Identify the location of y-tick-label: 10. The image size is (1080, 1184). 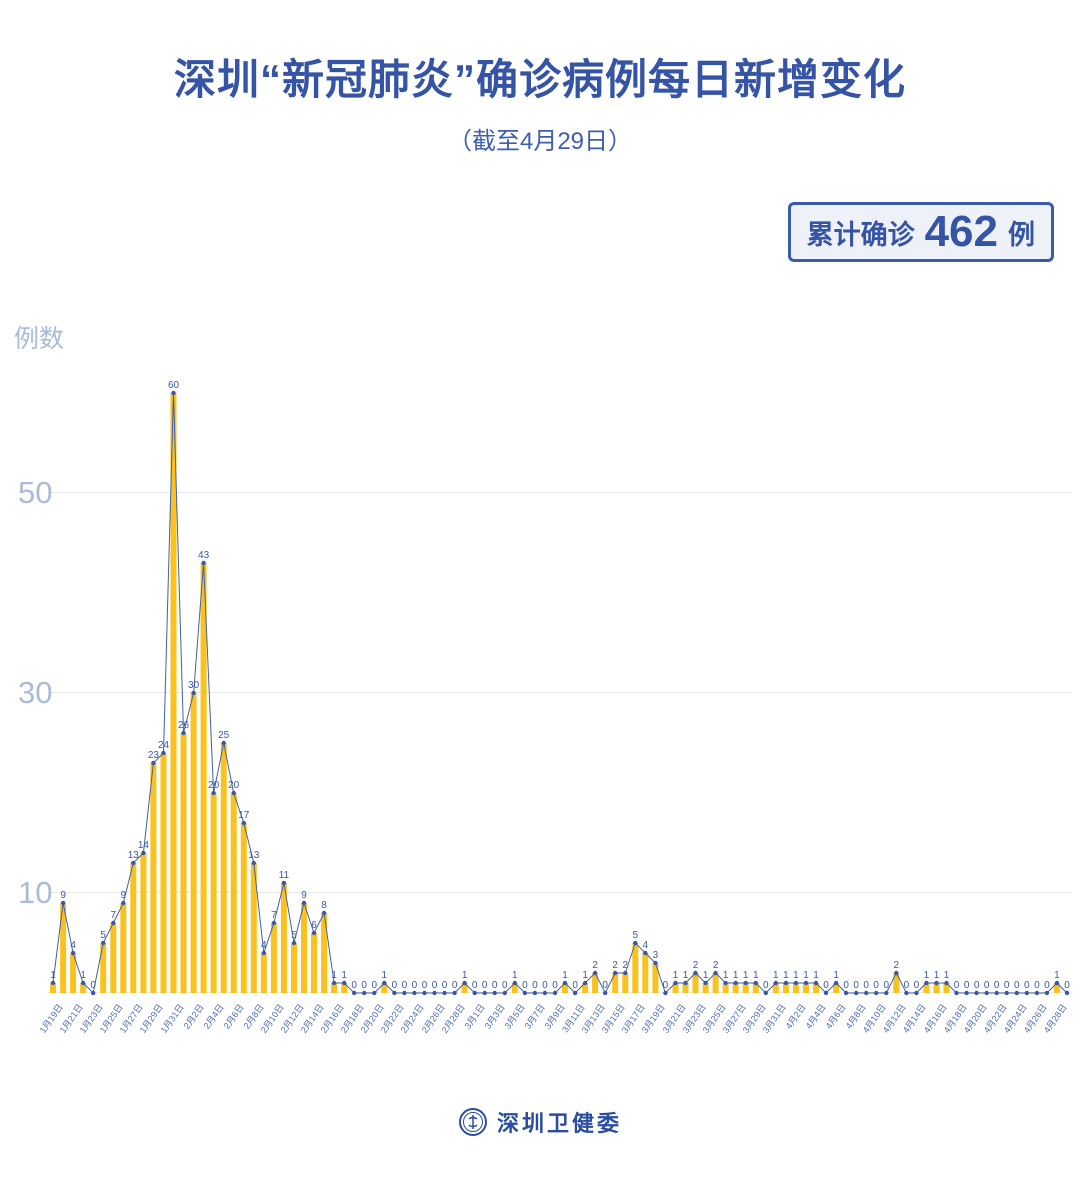
(35, 892).